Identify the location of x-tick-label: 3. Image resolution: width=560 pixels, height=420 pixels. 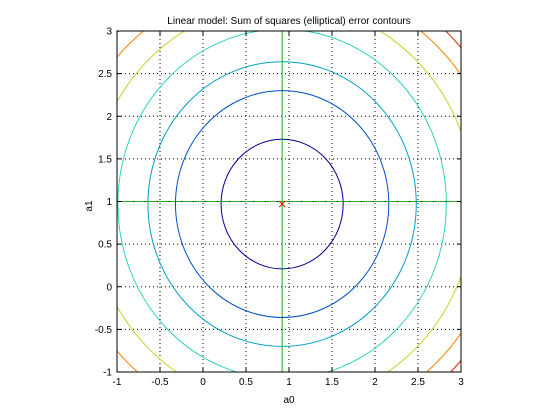
(461, 382).